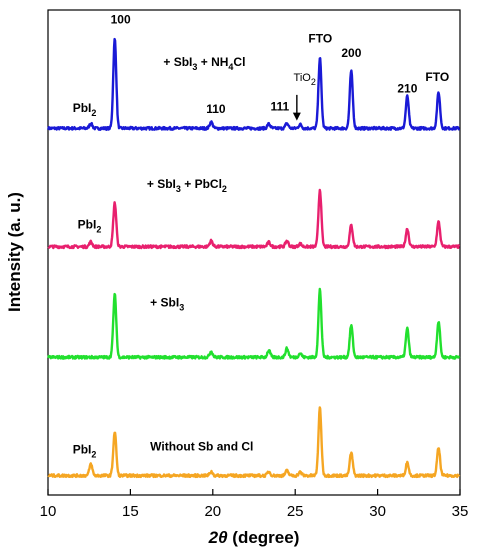 This screenshot has width=480, height=550. Describe the element at coordinates (212, 511) in the screenshot. I see `x-tick-label: 20` at that location.